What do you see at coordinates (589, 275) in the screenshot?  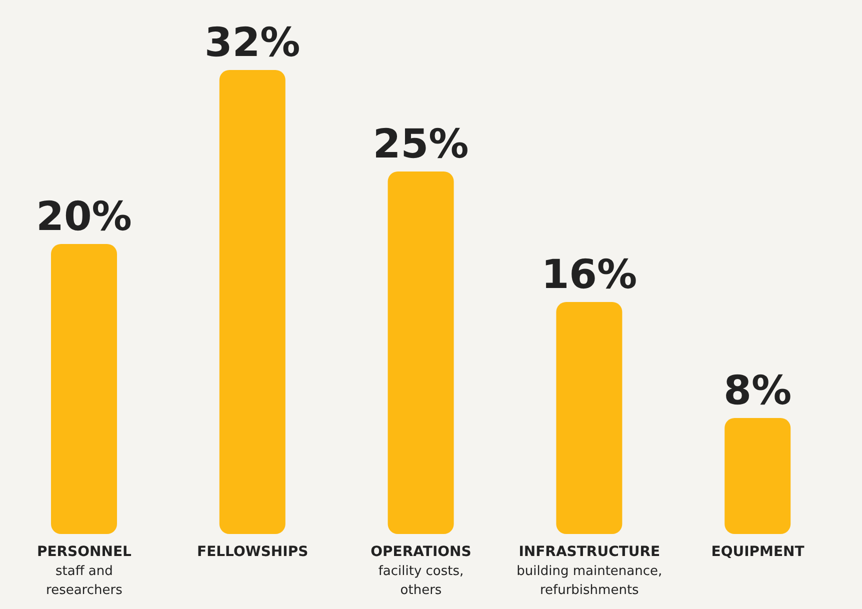 I see `data-label: 16%` at bounding box center [589, 275].